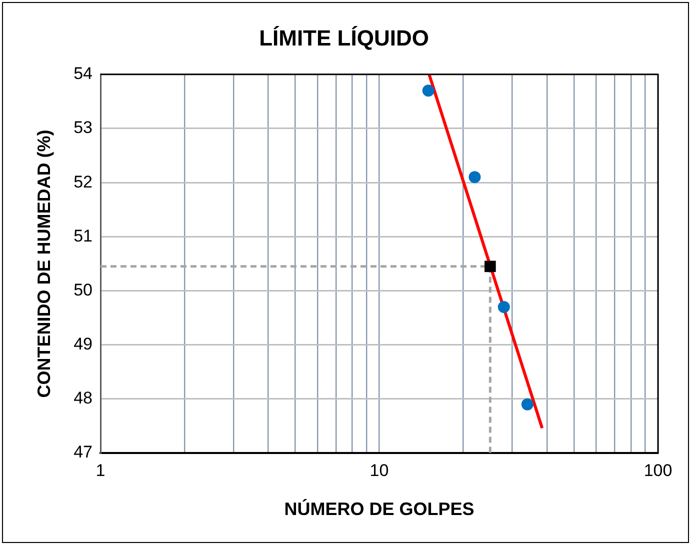 Image resolution: width=693 pixels, height=547 pixels. What do you see at coordinates (83, 128) in the screenshot?
I see `y-tick-label: 53` at bounding box center [83, 128].